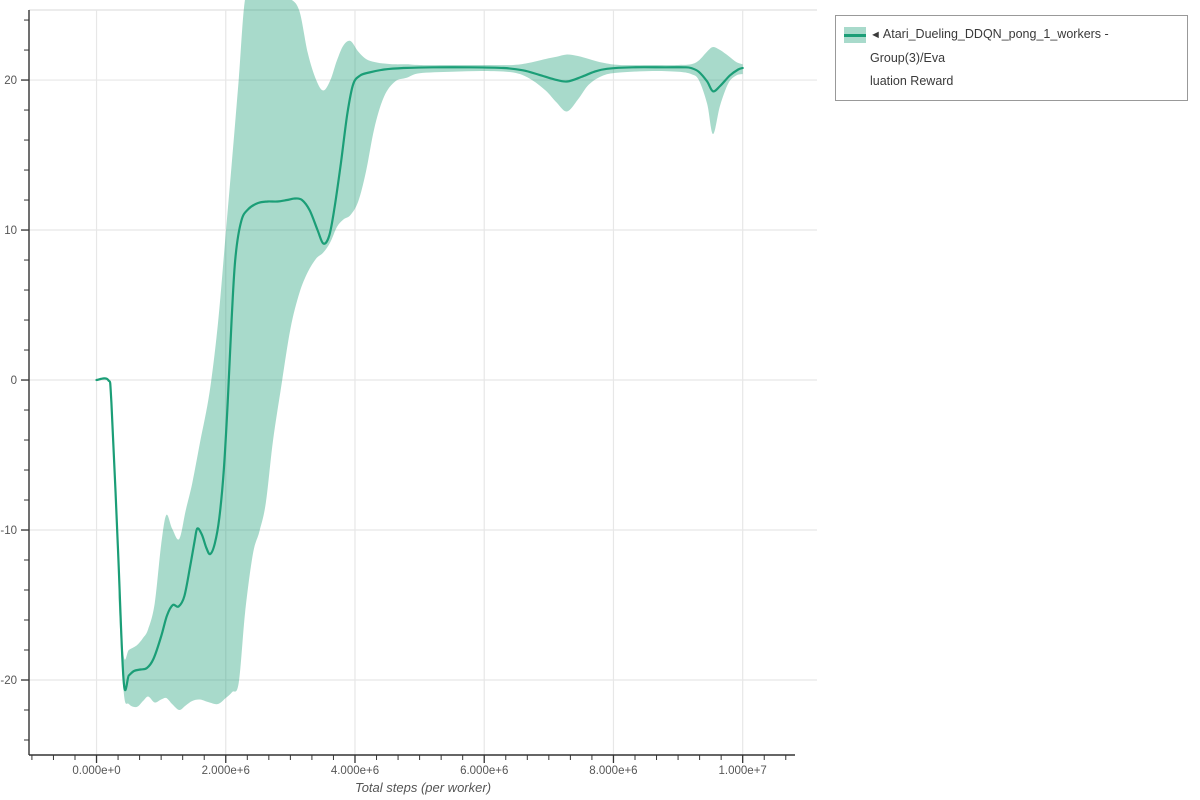 This screenshot has width=1200, height=800. Describe the element at coordinates (14, 381) in the screenshot. I see `y-tick-label: 0` at that location.